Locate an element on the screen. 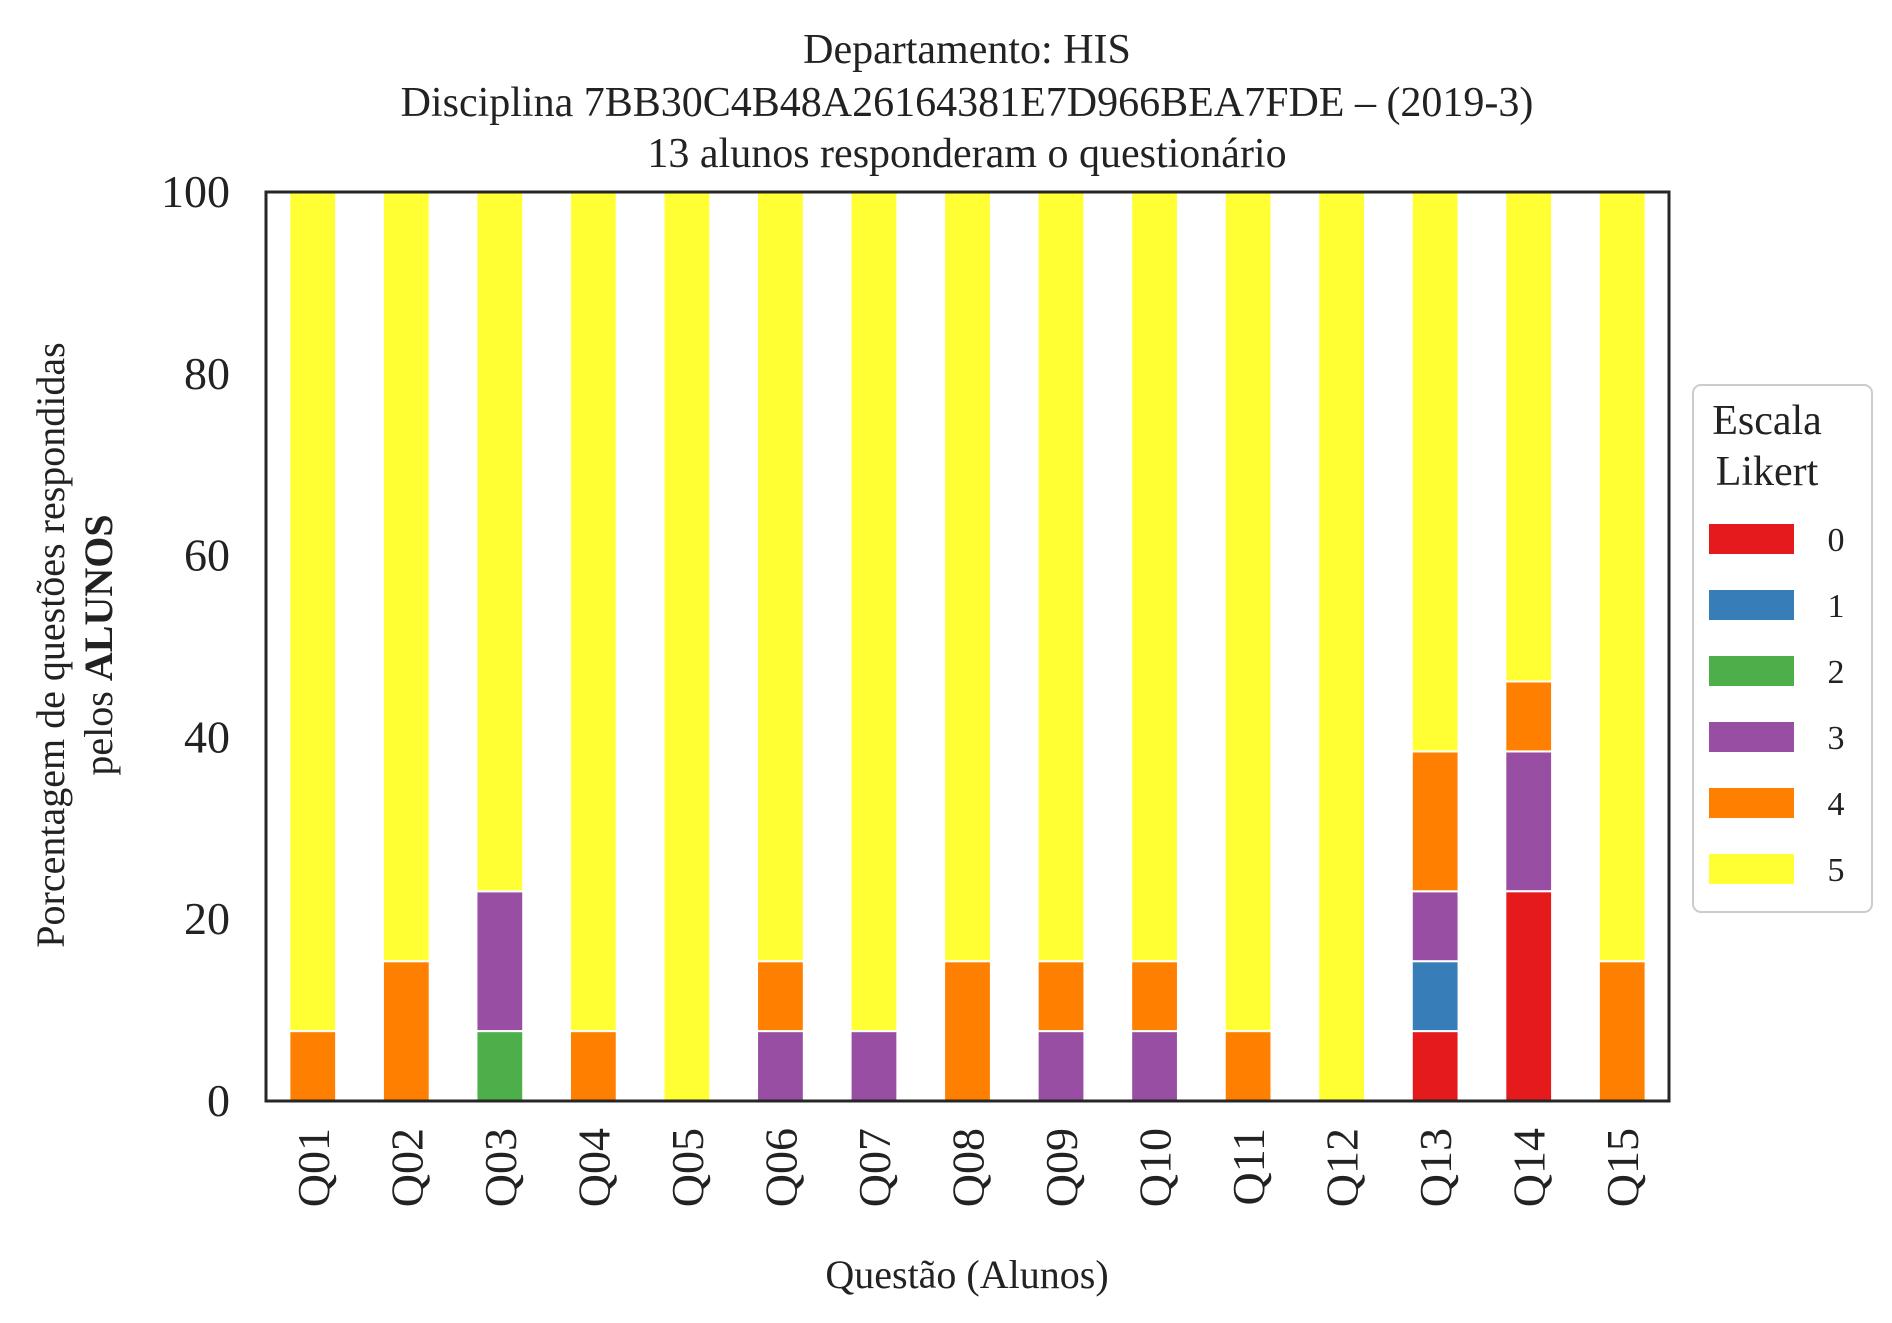 This screenshot has width=1892, height=1323. x-tick-label-q03: Q03 is located at coordinates (500, 1167).